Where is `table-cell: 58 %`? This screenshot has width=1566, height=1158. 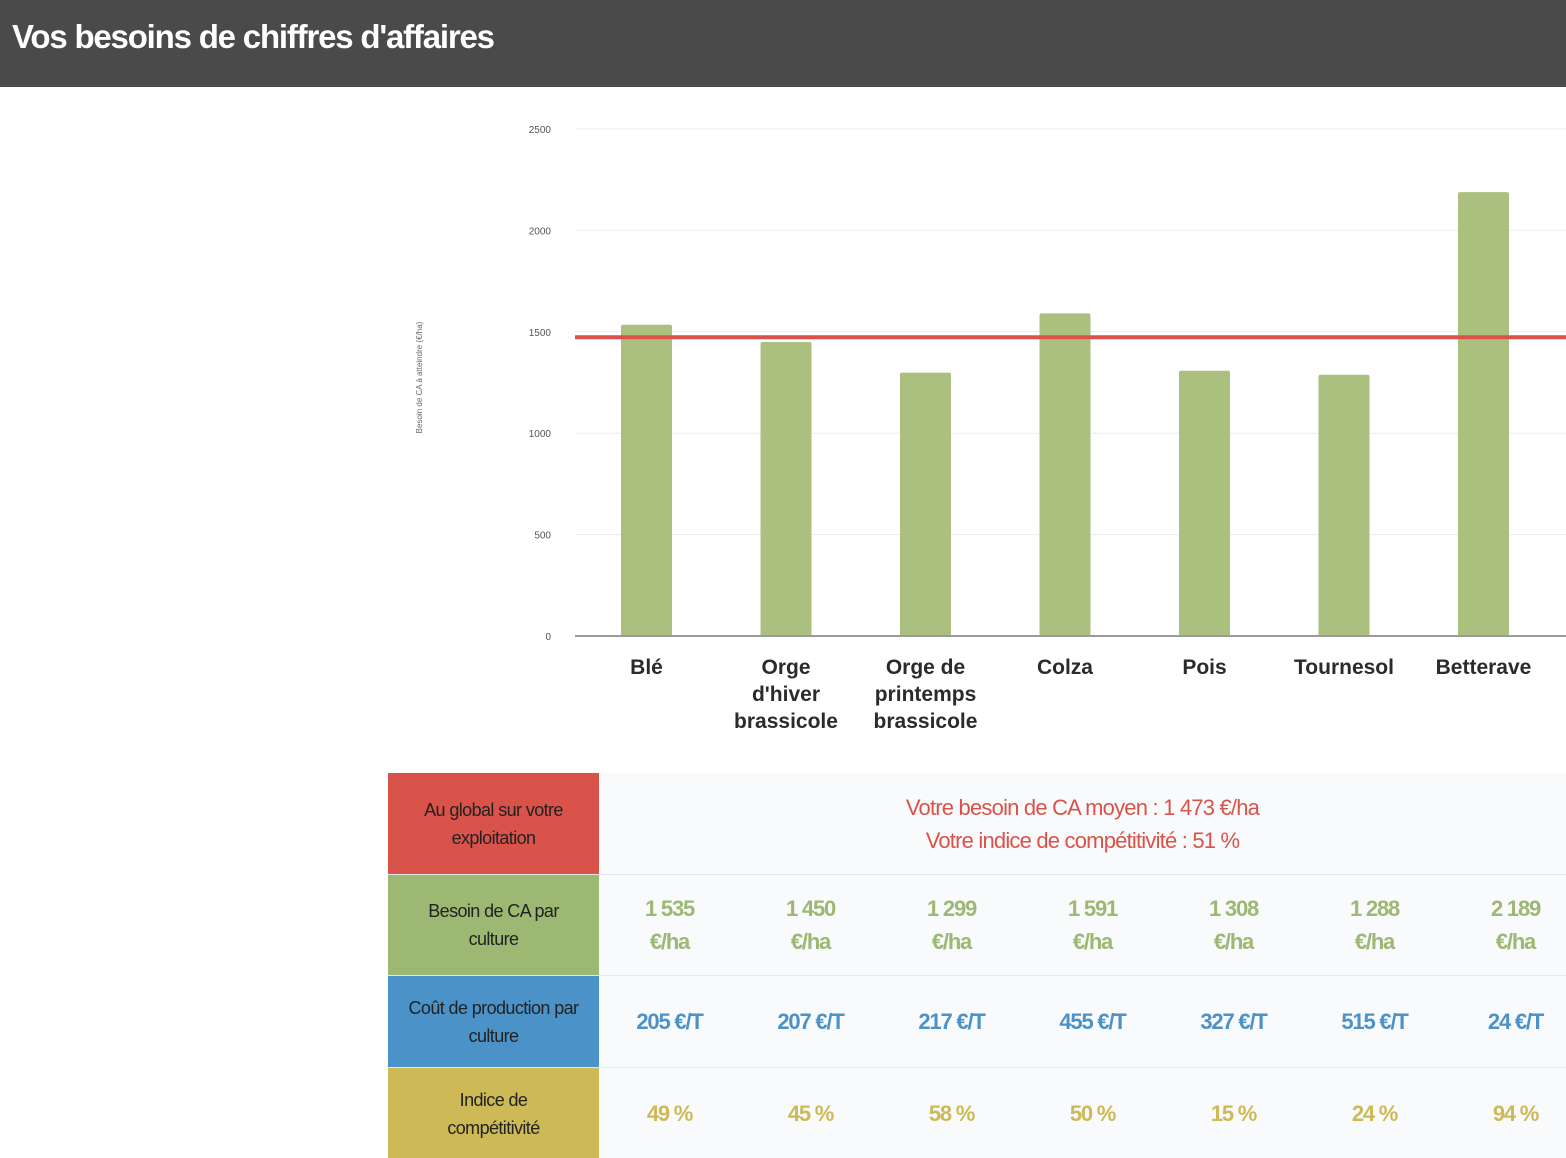 table-cell: 58 % is located at coordinates (952, 1113).